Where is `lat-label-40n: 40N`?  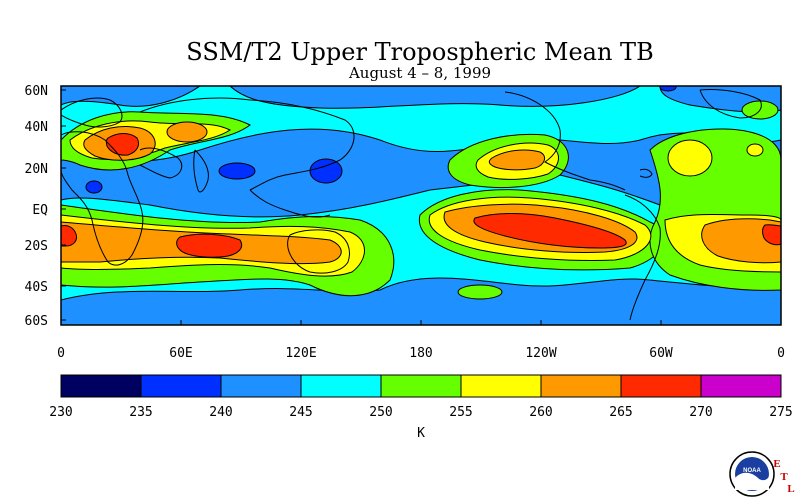
lat-label-40n: 40N is located at coordinates (36, 127).